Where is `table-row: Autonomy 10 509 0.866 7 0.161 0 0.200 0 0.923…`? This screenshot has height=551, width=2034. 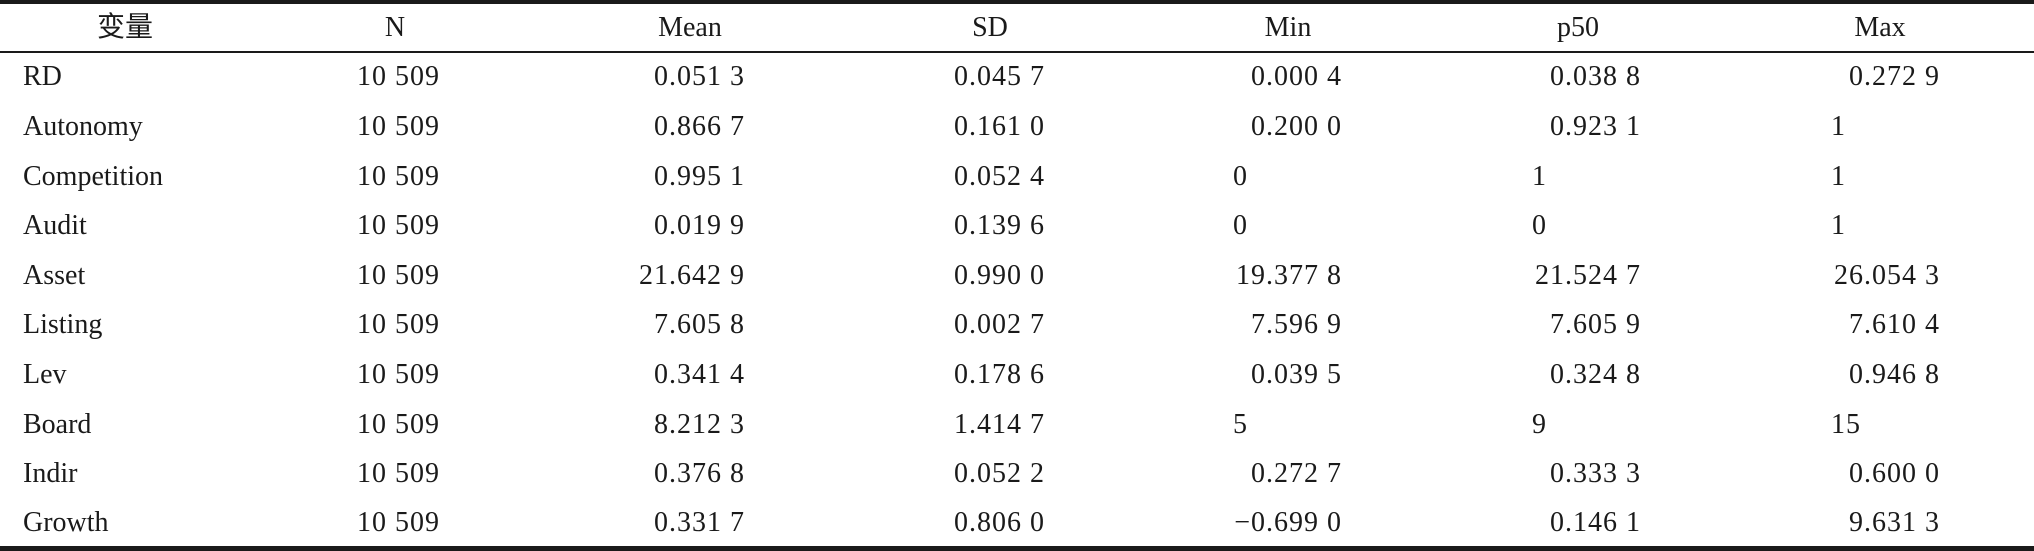 table-row: Autonomy 10 509 0.866 7 0.161 0 0.200 0 0.923… is located at coordinates (1017, 127).